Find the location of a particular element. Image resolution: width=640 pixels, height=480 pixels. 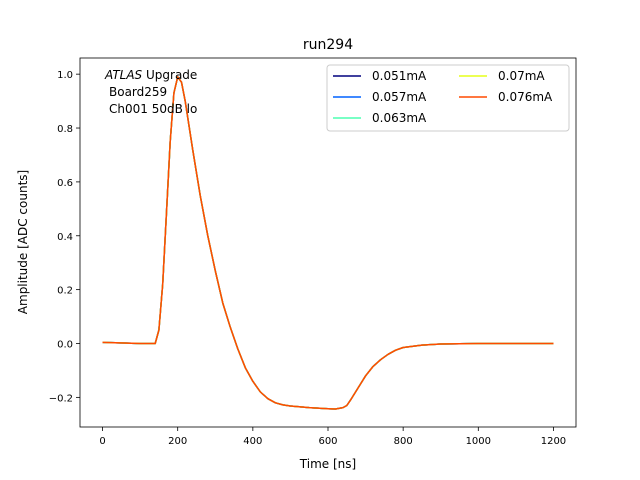

legend-frame is located at coordinates (448, 98).